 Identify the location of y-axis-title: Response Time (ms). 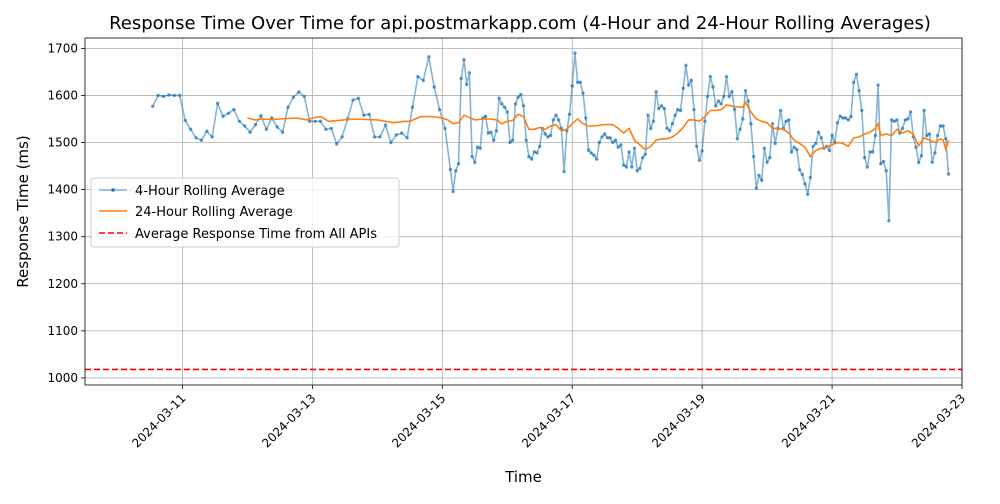
(23, 211).